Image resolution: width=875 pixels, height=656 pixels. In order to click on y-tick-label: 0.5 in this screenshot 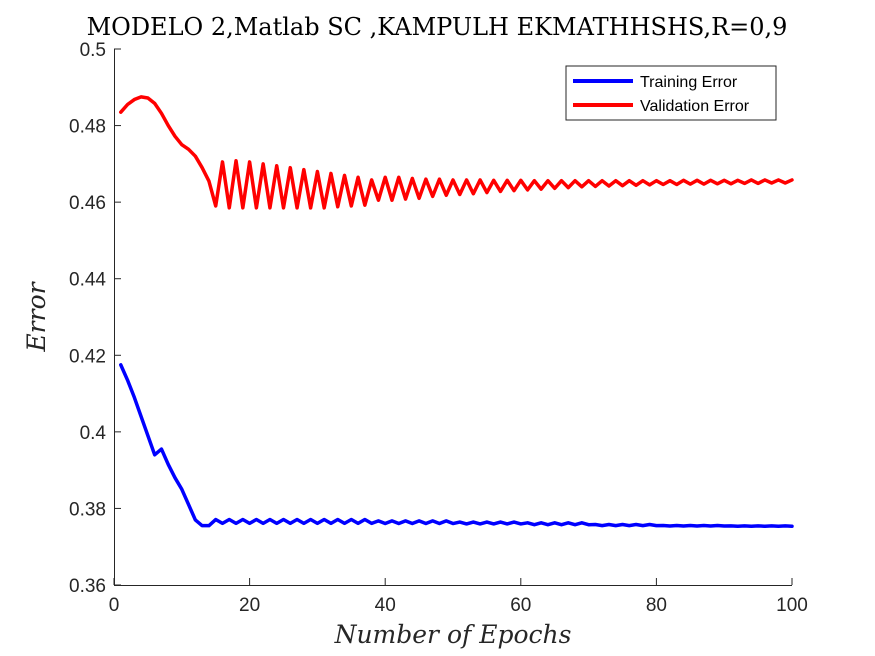, I will do `click(93, 50)`.